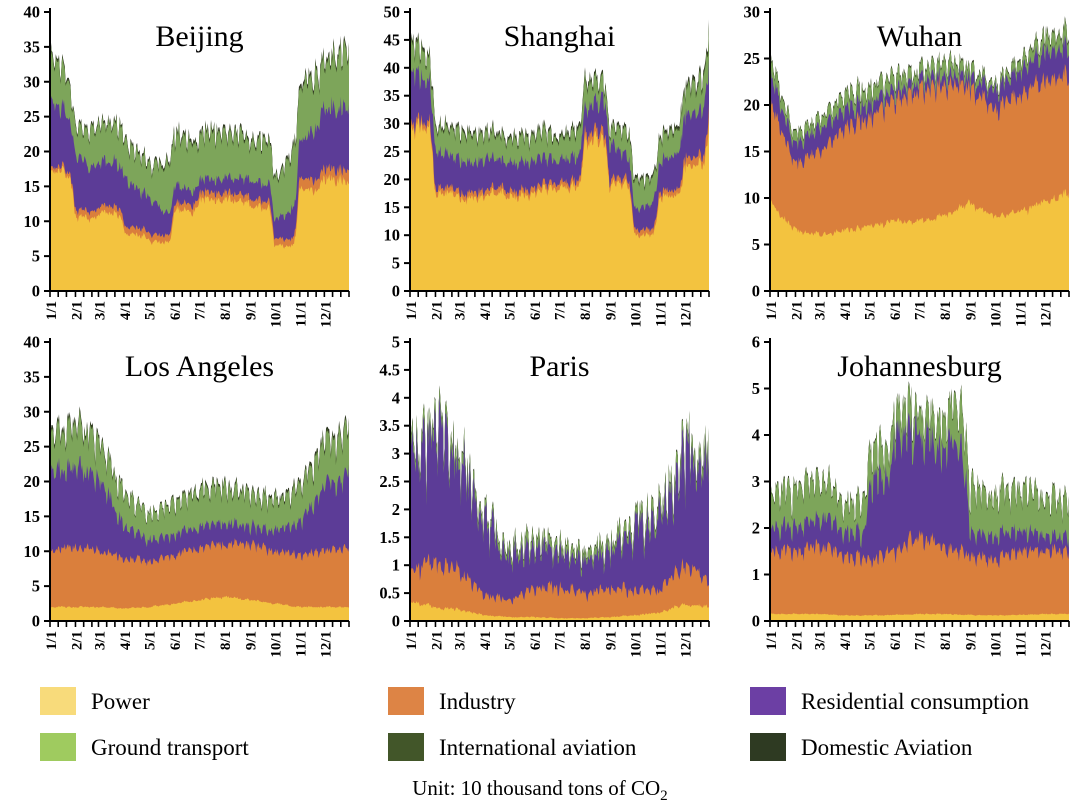 Image resolution: width=1080 pixels, height=812 pixels. Describe the element at coordinates (477, 701) in the screenshot. I see `legend-label-industry: Industry` at that location.